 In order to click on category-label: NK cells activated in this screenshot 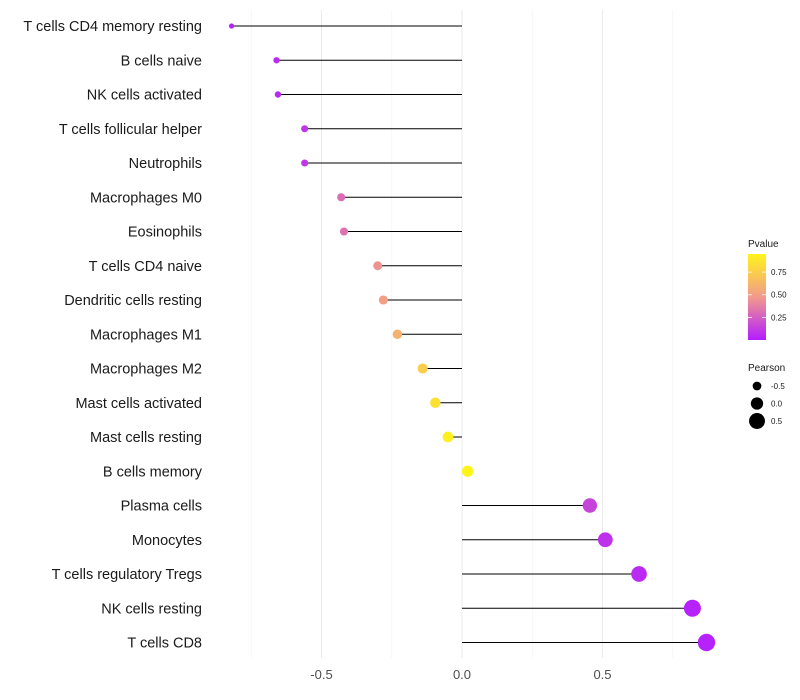, I will do `click(144, 96)`.